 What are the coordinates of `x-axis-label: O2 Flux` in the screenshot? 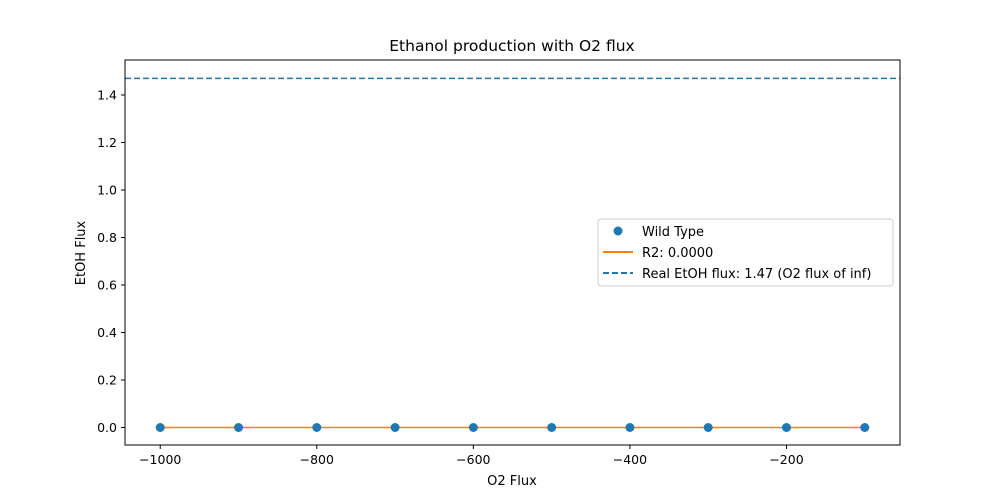 It's located at (512, 481).